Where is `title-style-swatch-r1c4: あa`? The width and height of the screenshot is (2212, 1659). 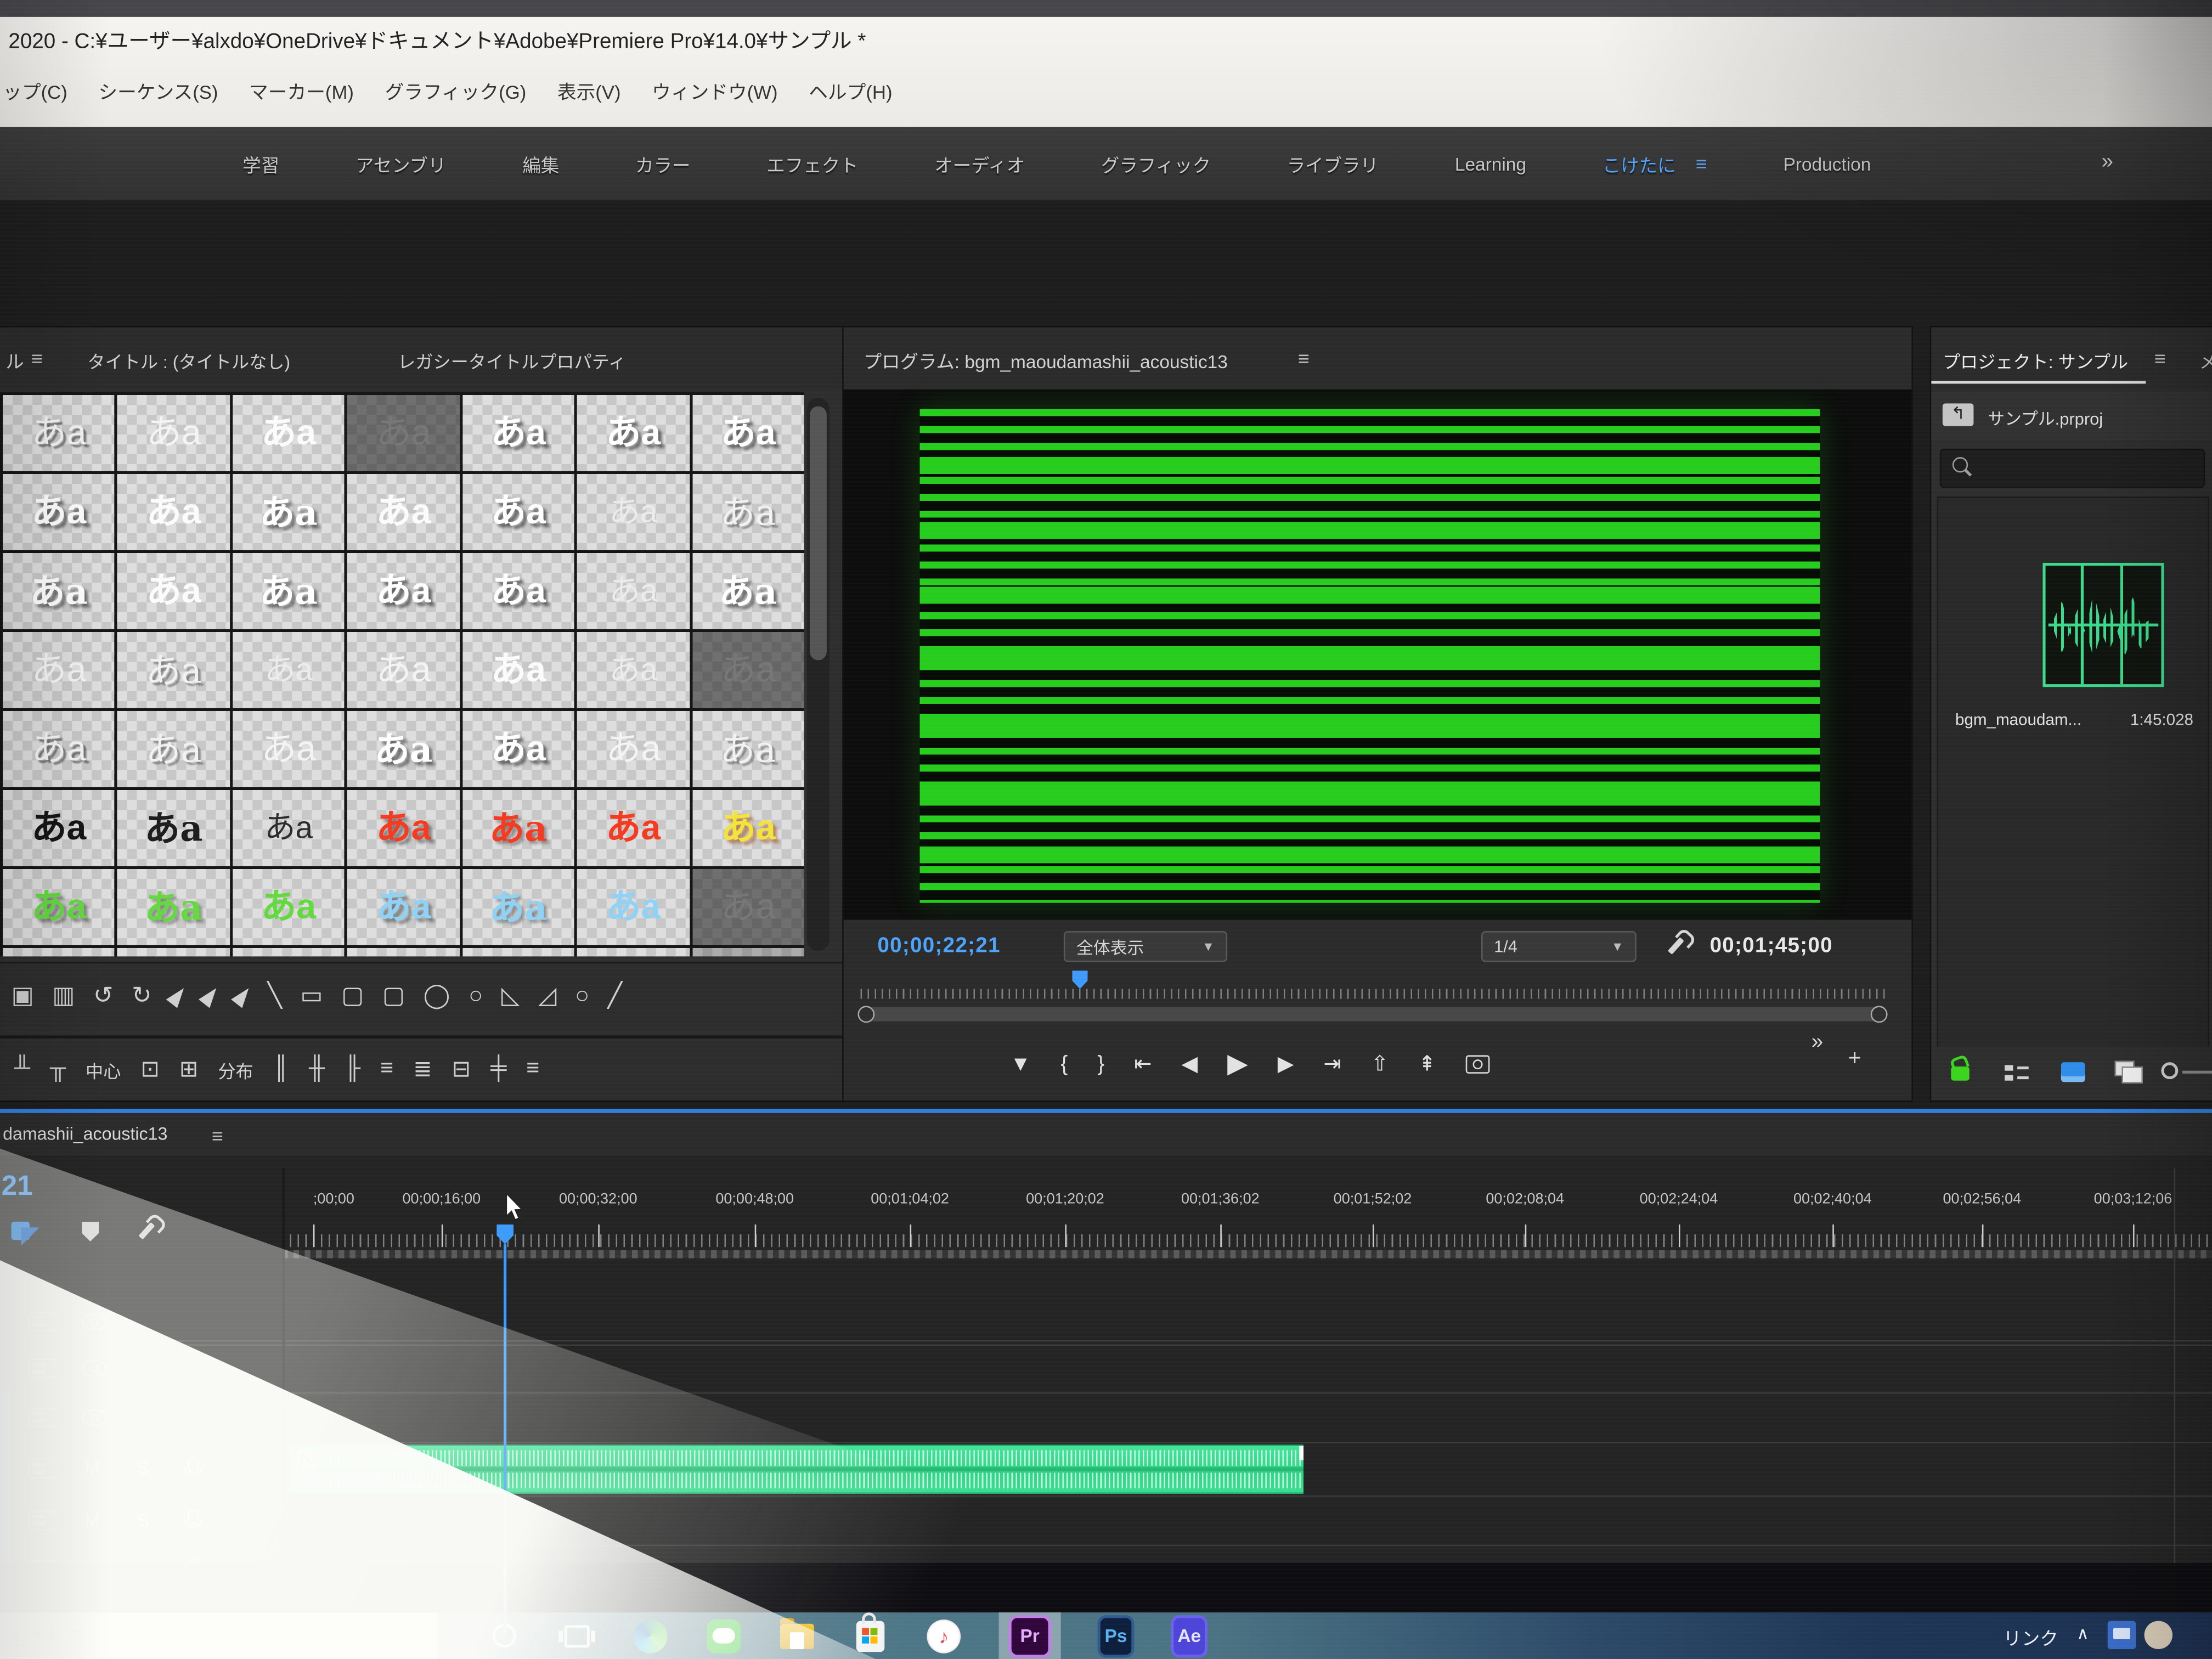 title-style-swatch-r1c4: あa is located at coordinates (518, 512).